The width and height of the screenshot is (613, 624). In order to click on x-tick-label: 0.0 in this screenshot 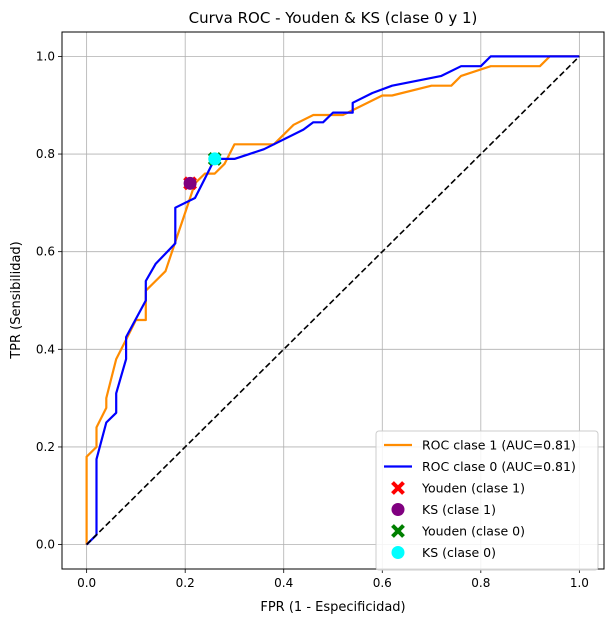, I will do `click(86, 583)`.